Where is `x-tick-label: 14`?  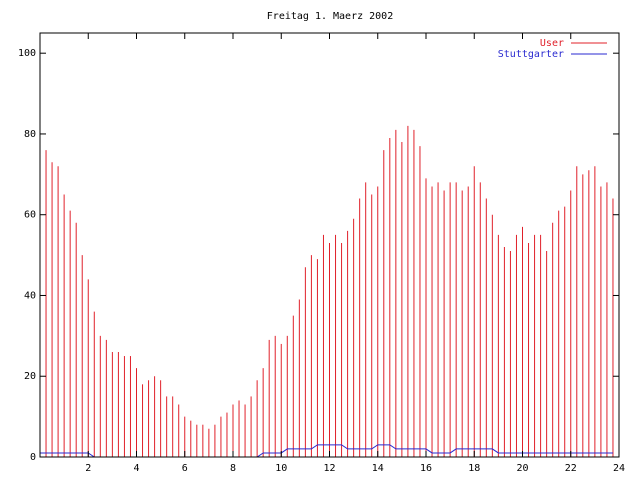 x-tick-label: 14 is located at coordinates (378, 468).